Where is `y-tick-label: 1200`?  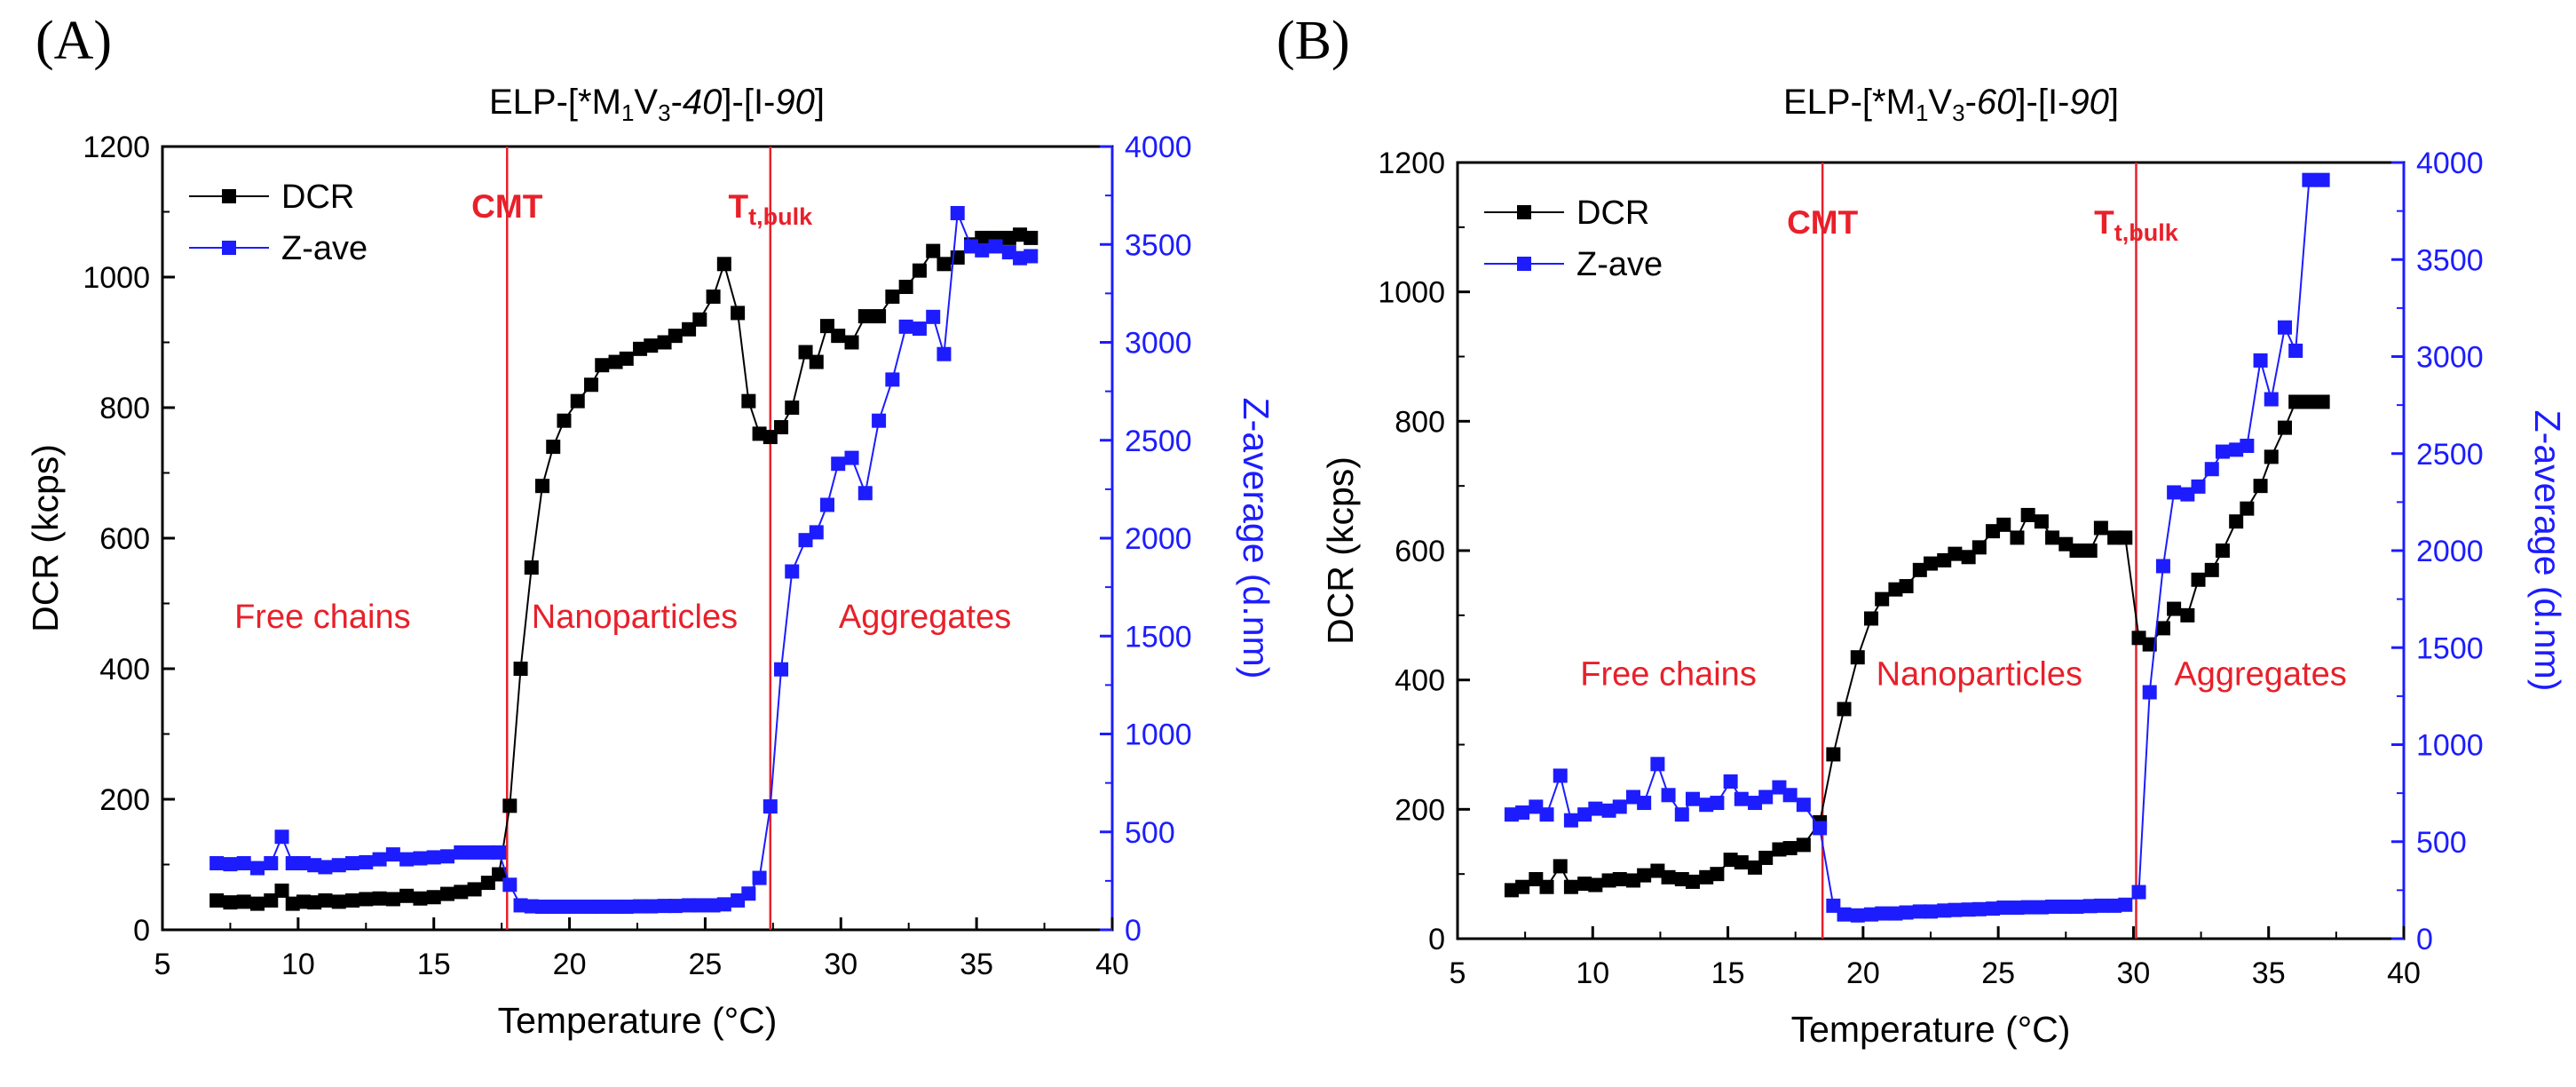 y-tick-label: 1200 is located at coordinates (1411, 163).